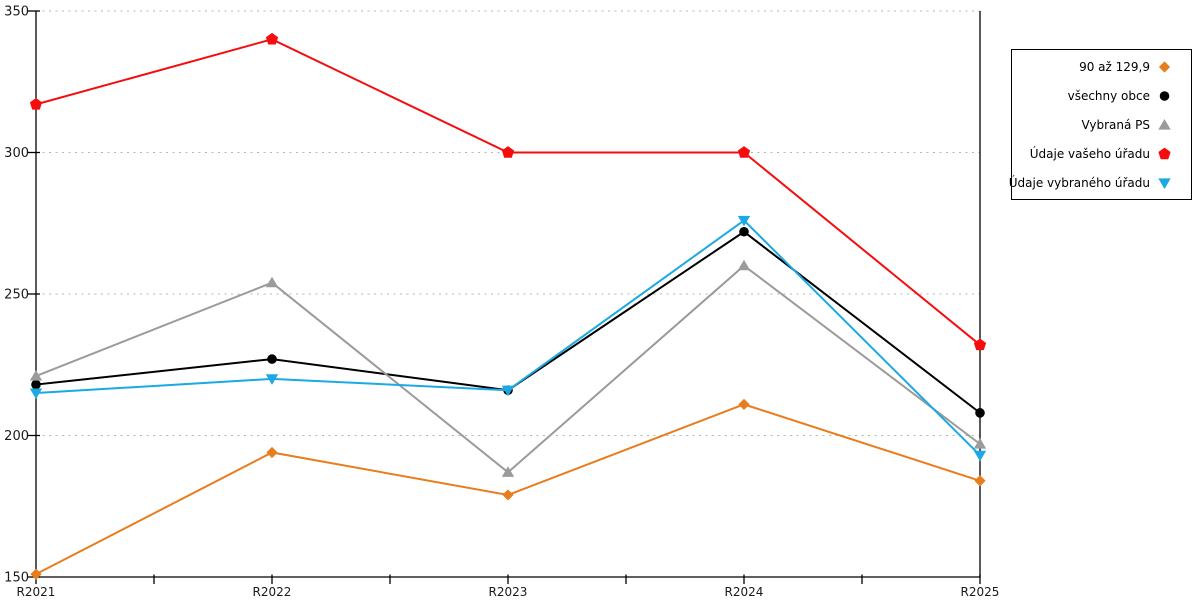 The height and width of the screenshot is (600, 1200). Describe the element at coordinates (16, 295) in the screenshot. I see `y-tick-label-250: 250` at that location.